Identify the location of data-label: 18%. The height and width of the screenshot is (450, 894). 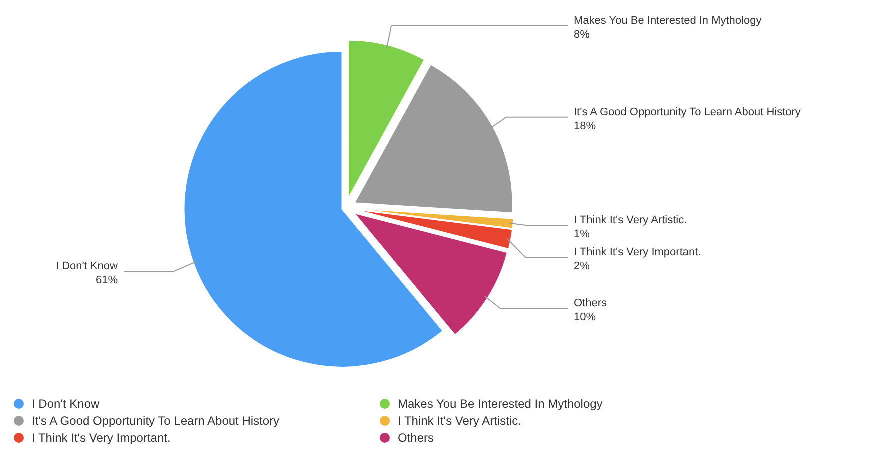
(585, 126).